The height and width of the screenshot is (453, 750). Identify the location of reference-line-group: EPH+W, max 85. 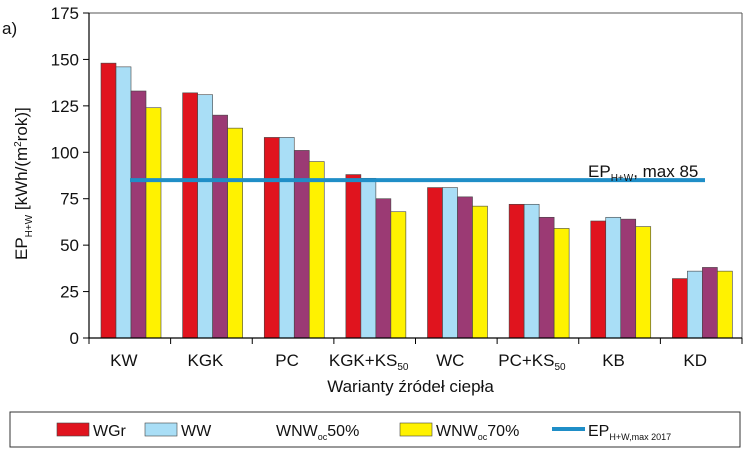
(417, 173).